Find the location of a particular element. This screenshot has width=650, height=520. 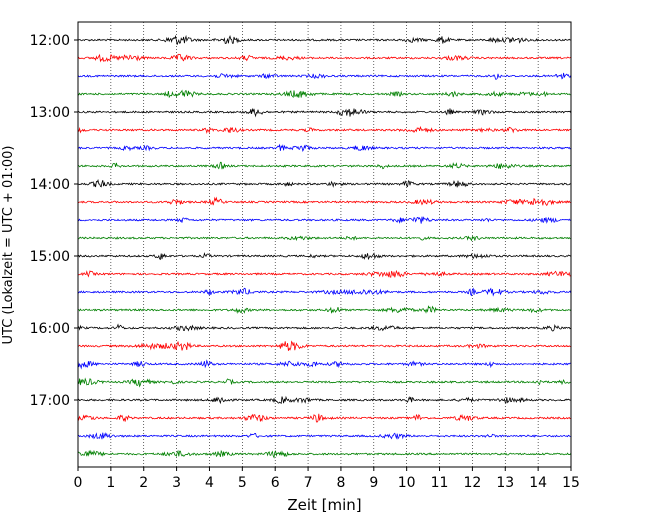

x-tick-label: 8 is located at coordinates (340, 483).